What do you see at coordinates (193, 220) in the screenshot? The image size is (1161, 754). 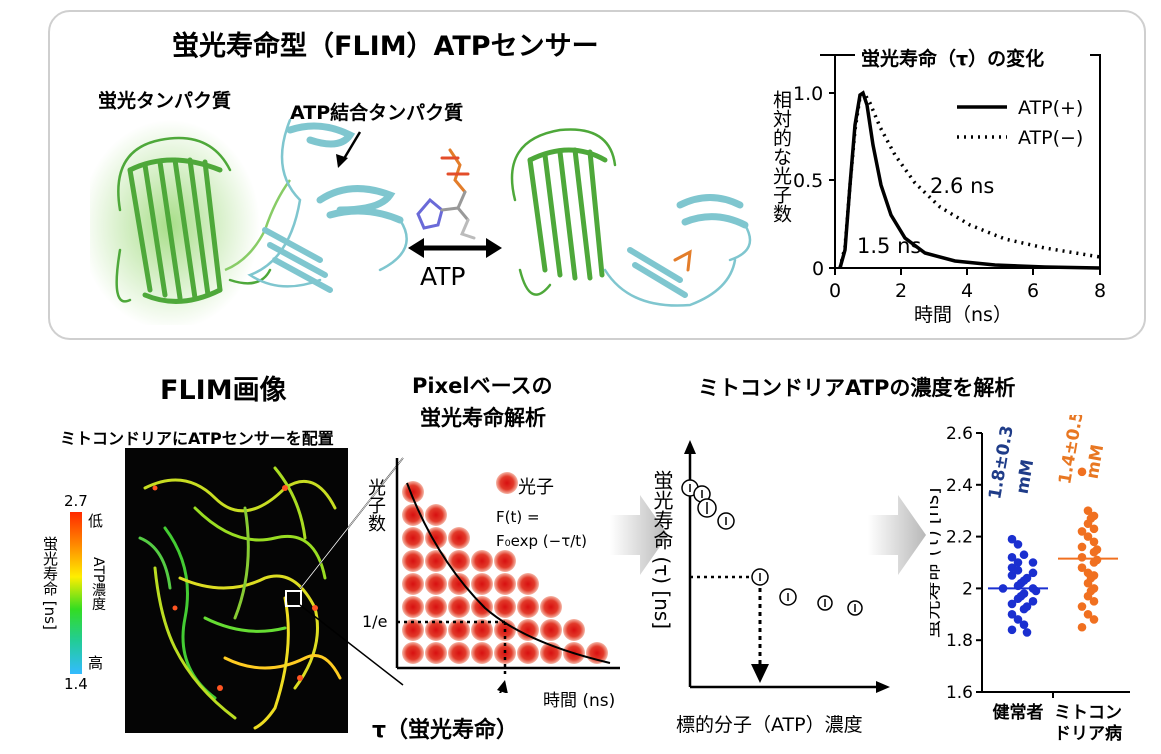 I see `gfp-barrel-left` at bounding box center [193, 220].